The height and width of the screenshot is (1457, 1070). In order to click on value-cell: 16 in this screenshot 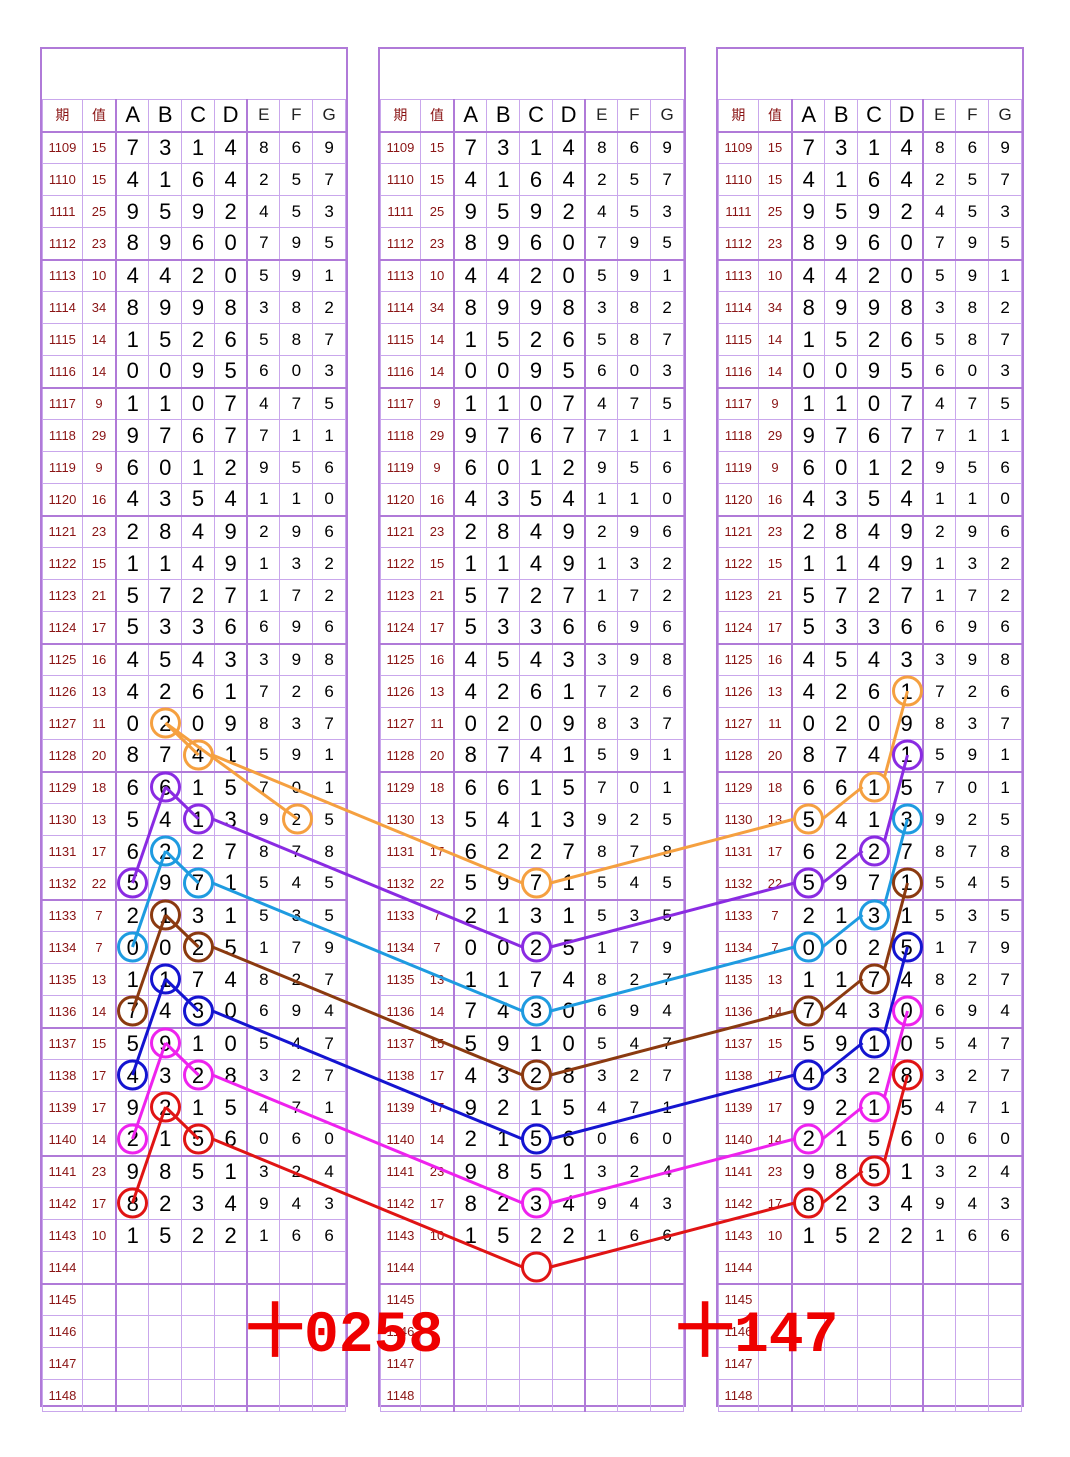, I will do `click(775, 499)`.